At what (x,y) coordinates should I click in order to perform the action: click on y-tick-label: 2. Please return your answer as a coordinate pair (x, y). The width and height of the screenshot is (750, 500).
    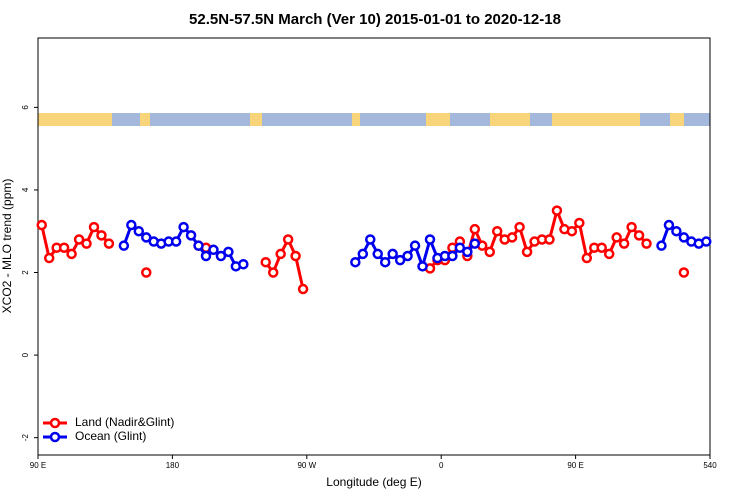
    Looking at the image, I should click on (25, 272).